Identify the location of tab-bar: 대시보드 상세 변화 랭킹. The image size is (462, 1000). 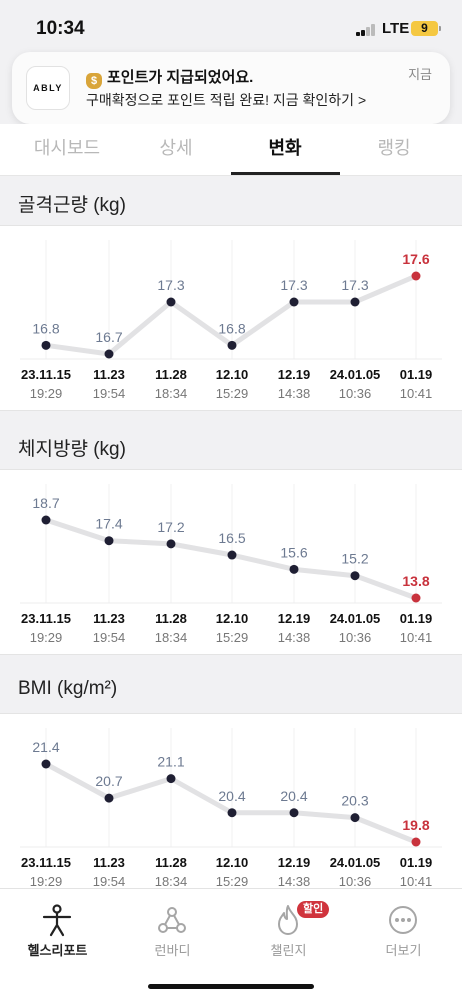
(231, 150).